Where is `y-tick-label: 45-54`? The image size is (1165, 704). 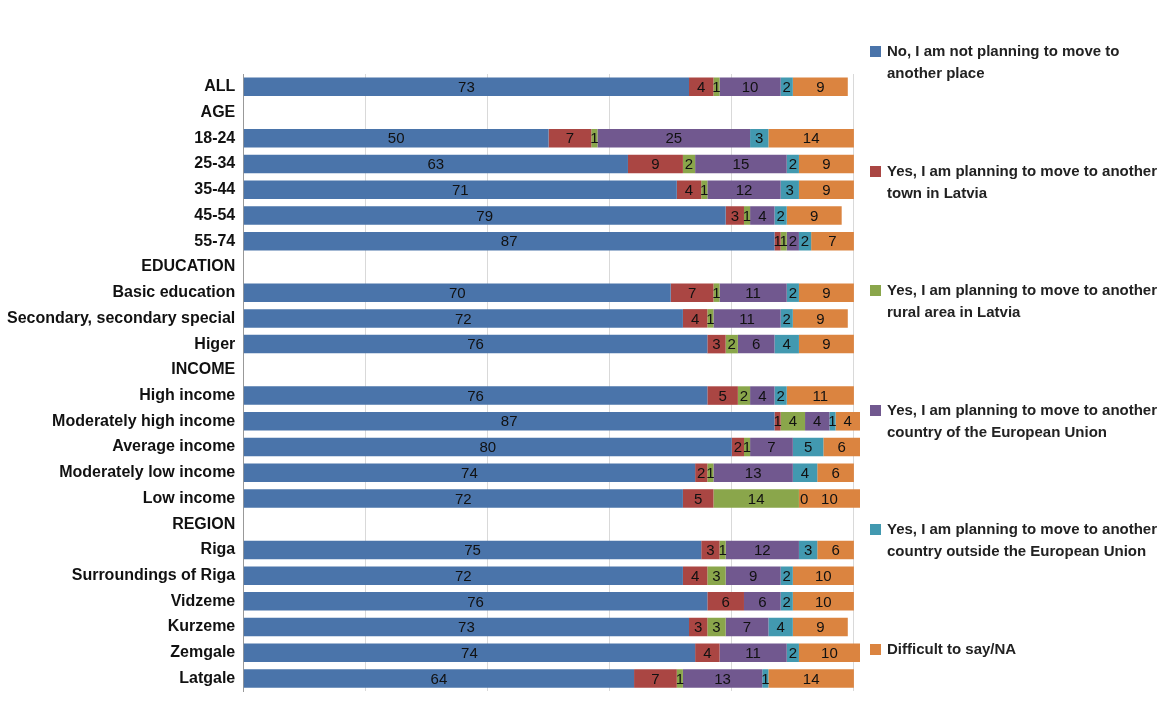
y-tick-label: 45-54 is located at coordinates (215, 214).